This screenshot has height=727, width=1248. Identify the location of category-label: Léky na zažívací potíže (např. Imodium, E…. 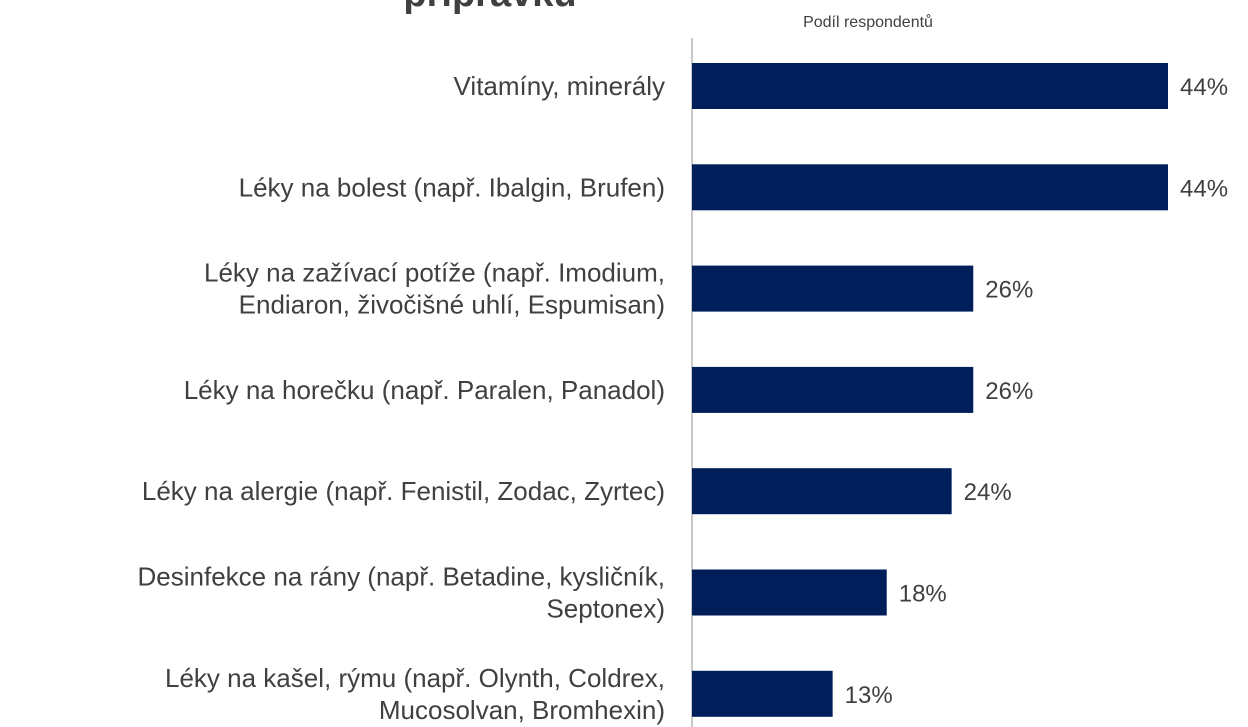
(434, 289).